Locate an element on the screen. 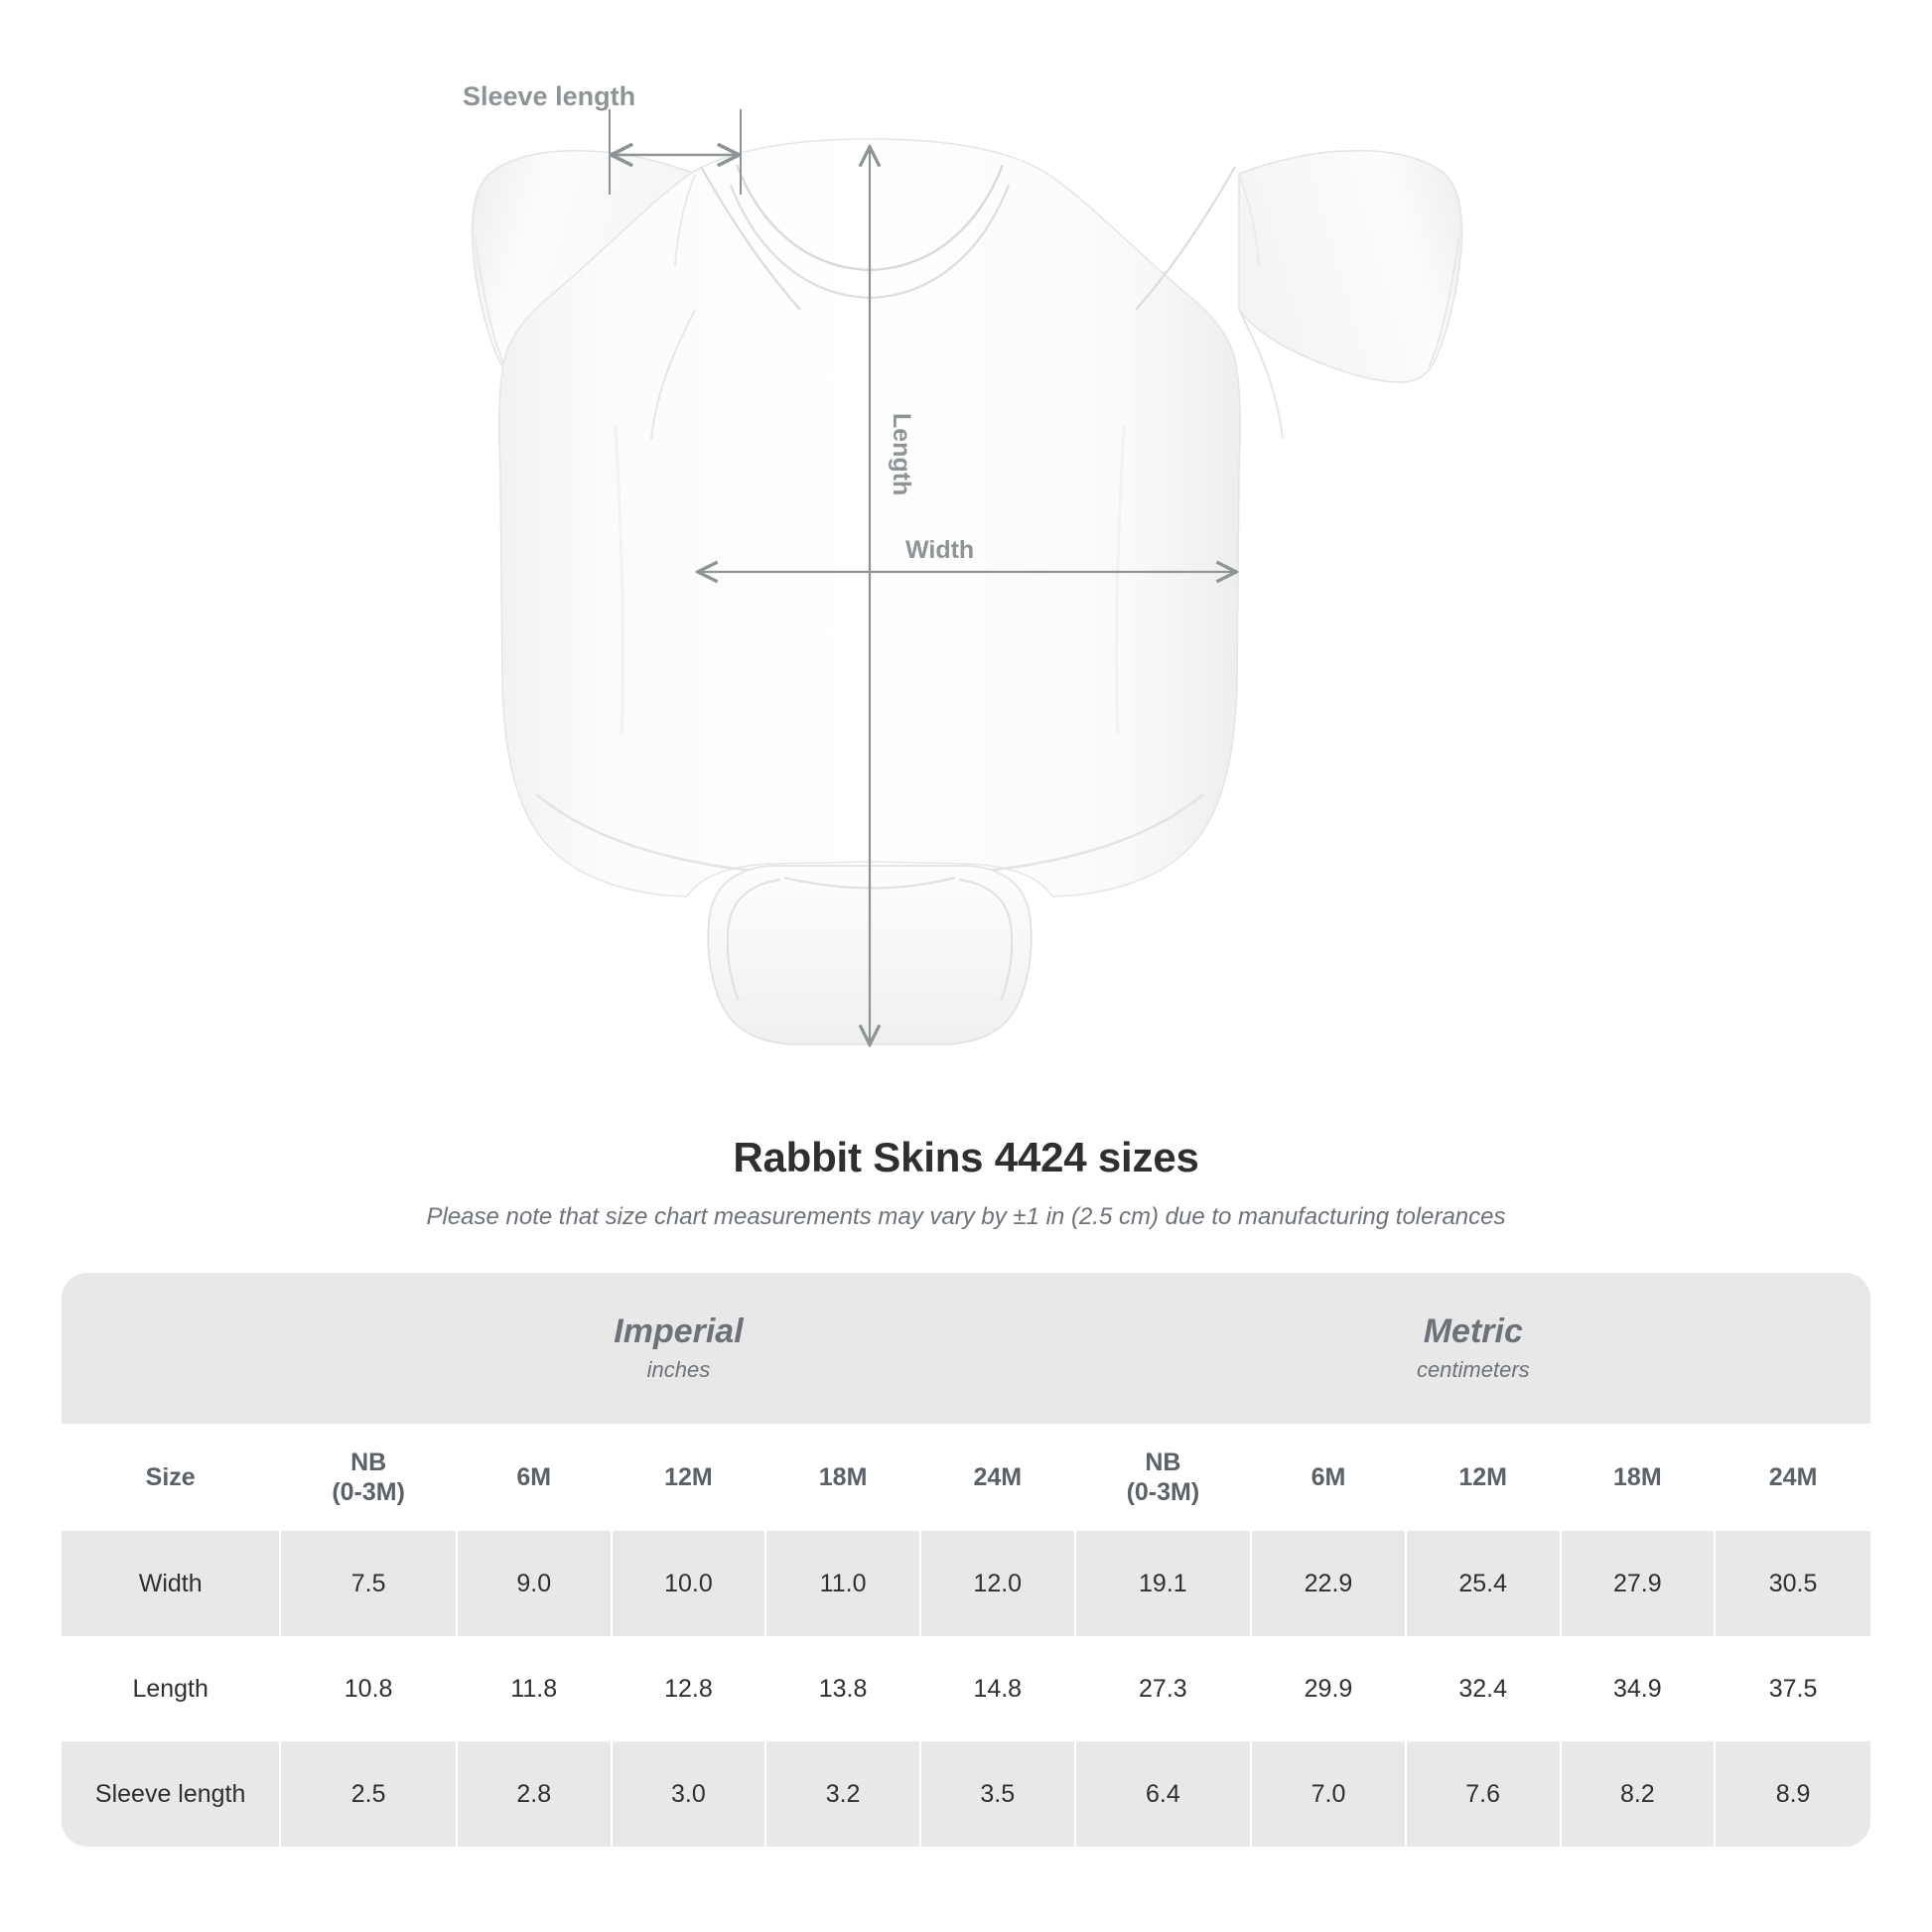  cell-sleeve-7: 7.6 is located at coordinates (1484, 1794).